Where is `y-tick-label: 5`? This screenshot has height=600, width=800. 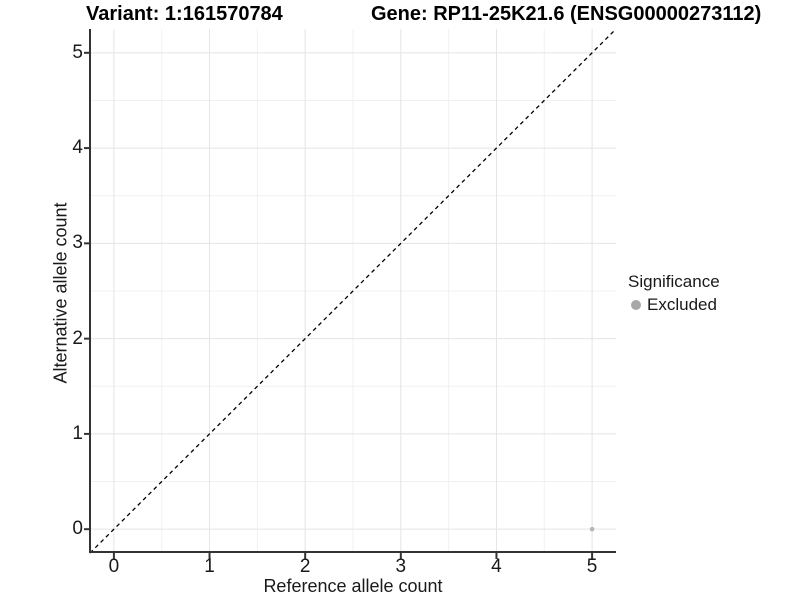 y-tick-label: 5 is located at coordinates (77, 52).